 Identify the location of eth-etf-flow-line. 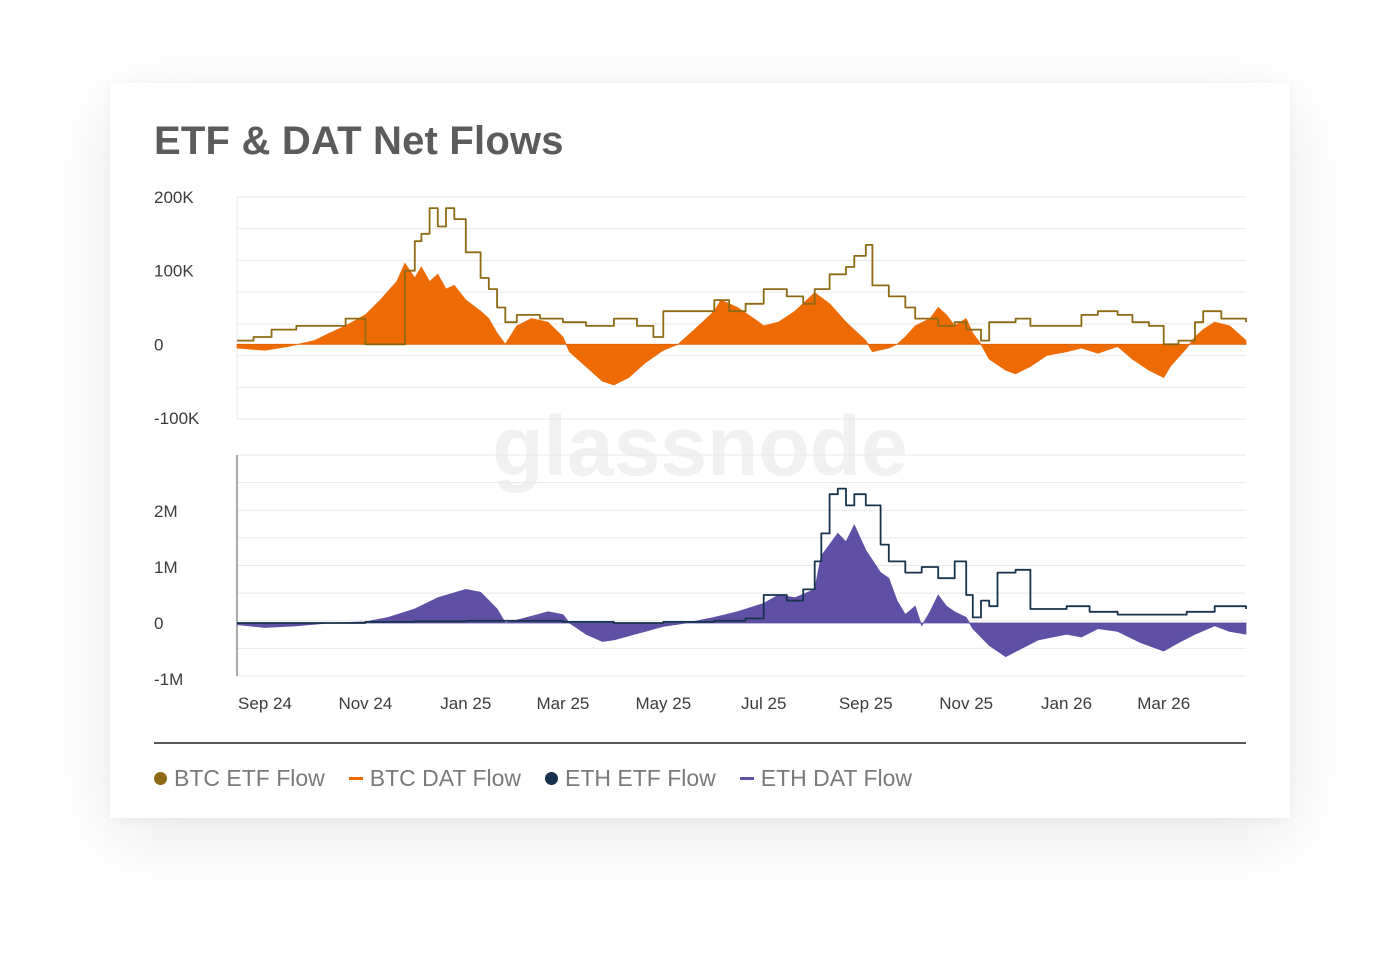
(742, 555).